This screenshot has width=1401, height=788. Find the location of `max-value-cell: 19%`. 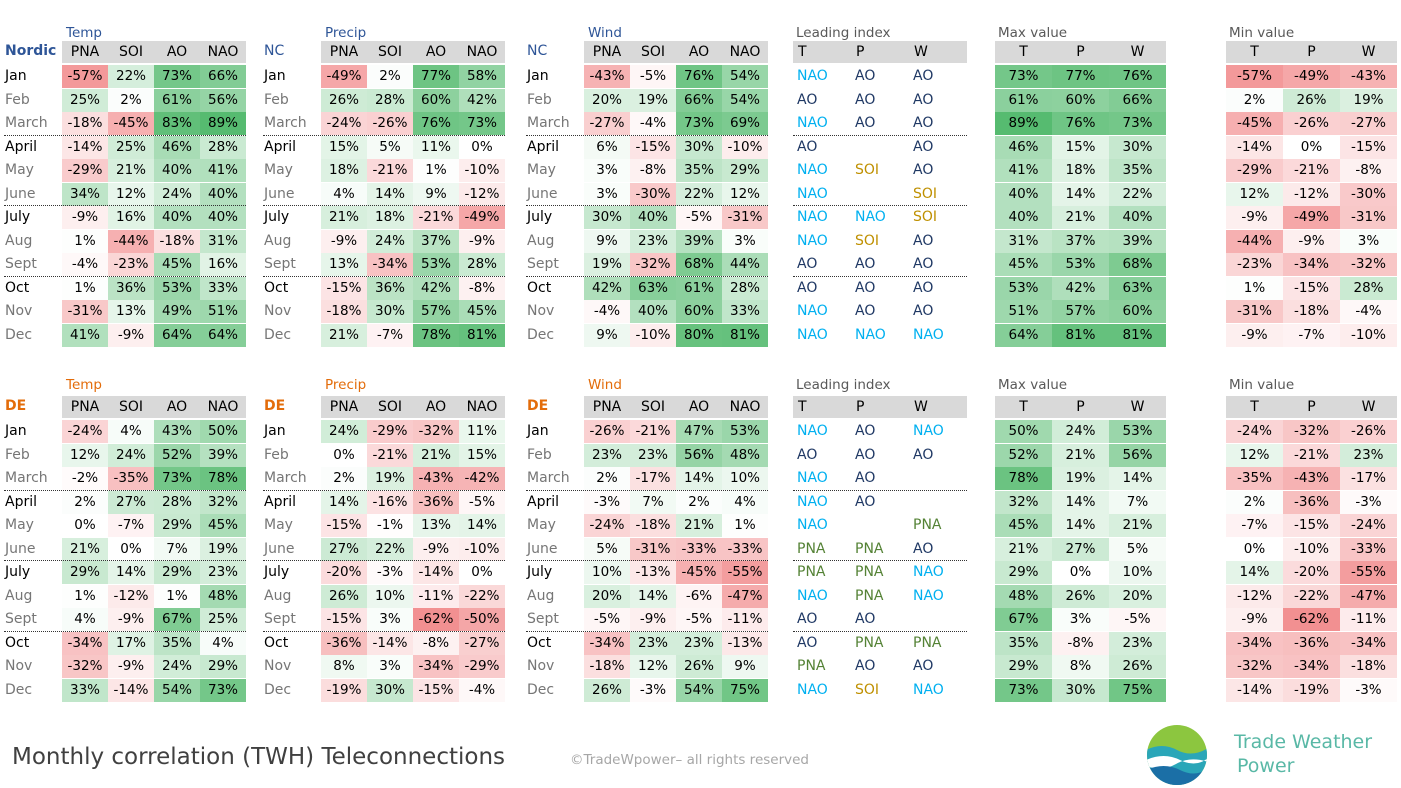

max-value-cell: 19% is located at coordinates (1080, 478).